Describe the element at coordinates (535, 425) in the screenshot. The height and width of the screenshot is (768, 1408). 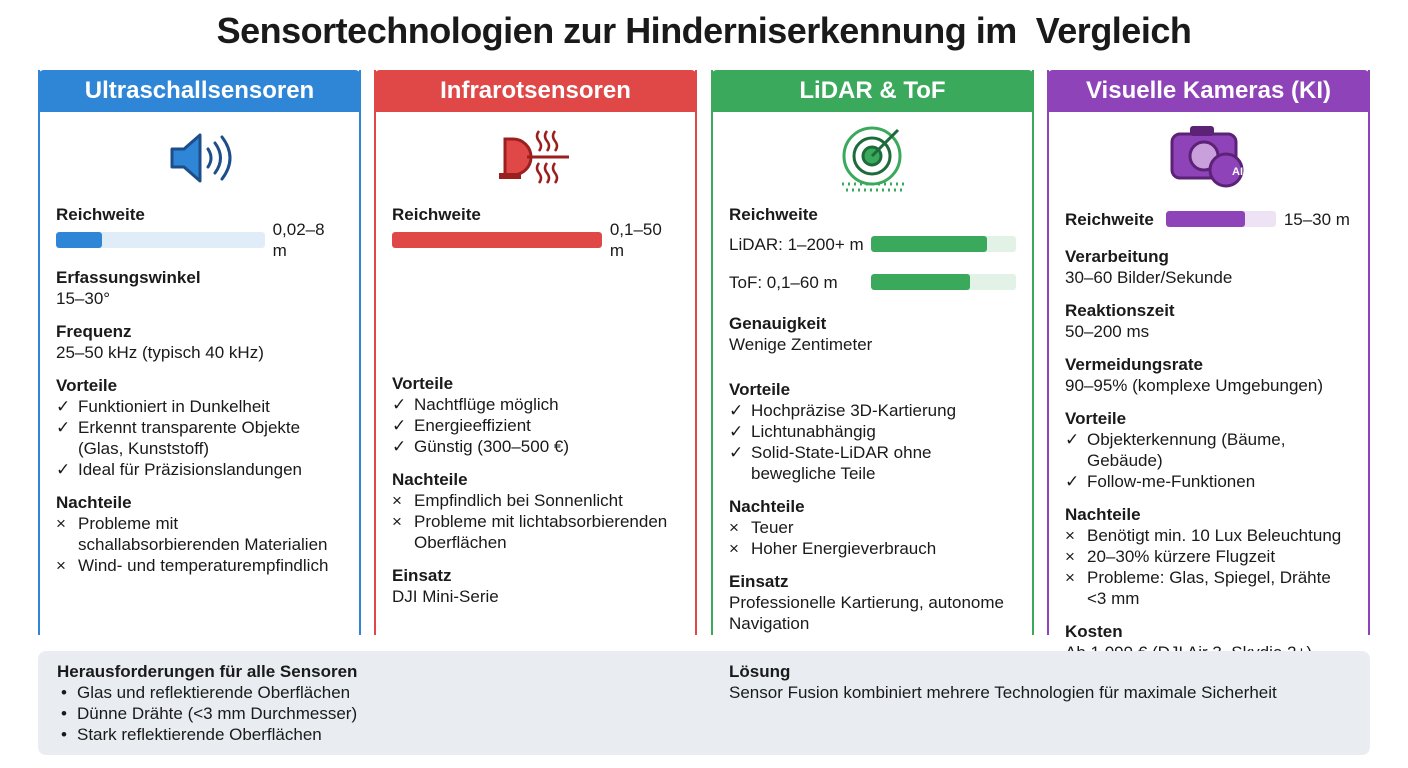
I see `list-item: ✓ Energieeffizient` at that location.